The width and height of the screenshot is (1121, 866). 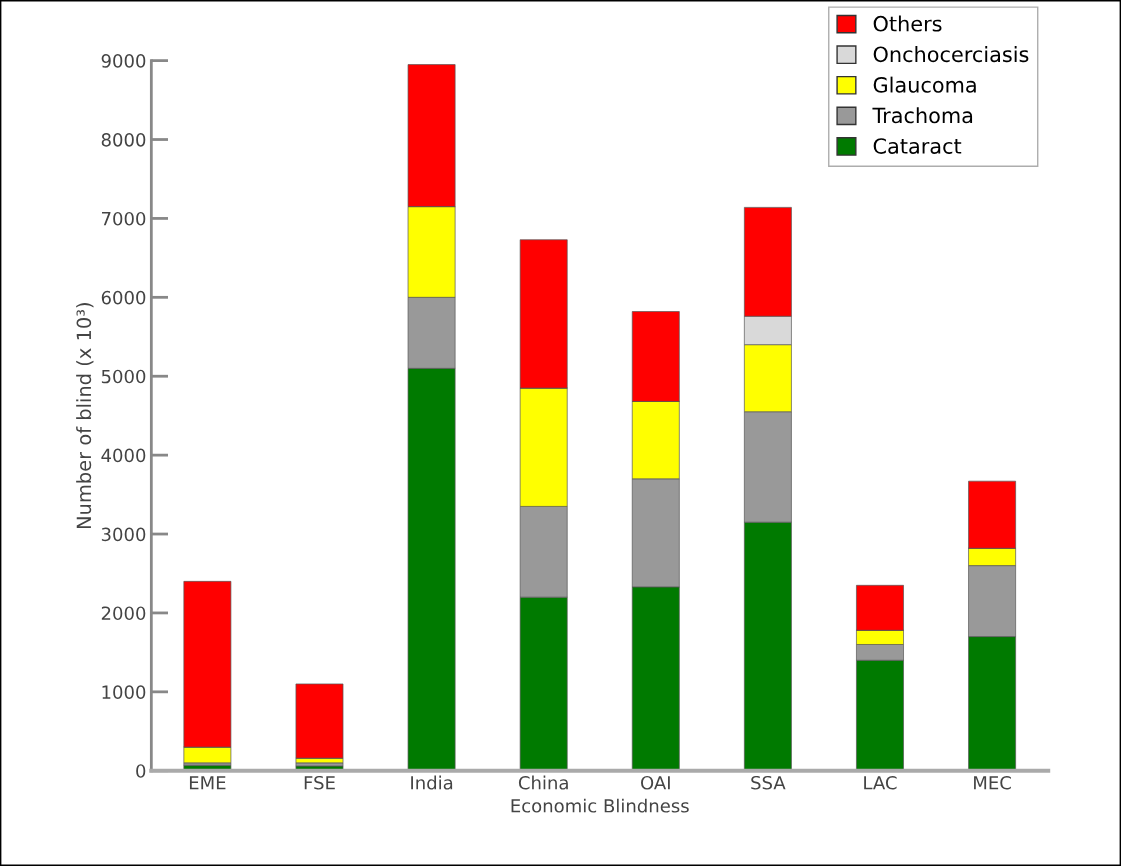 What do you see at coordinates (141, 771) in the screenshot?
I see `y-tick-label: 0` at bounding box center [141, 771].